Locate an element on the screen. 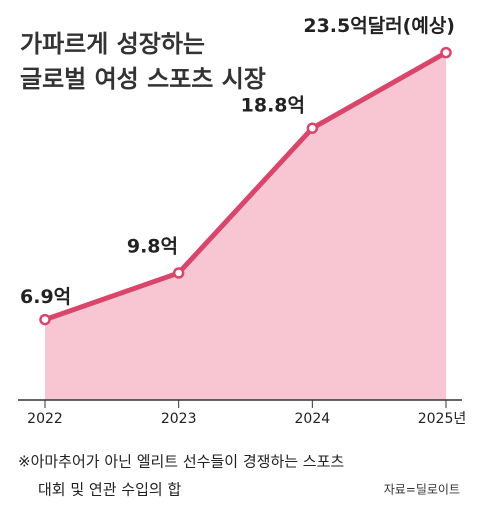 This screenshot has height=512, width=480. chart-title: 글로벌 여성 스포츠 시장 is located at coordinates (143, 79).